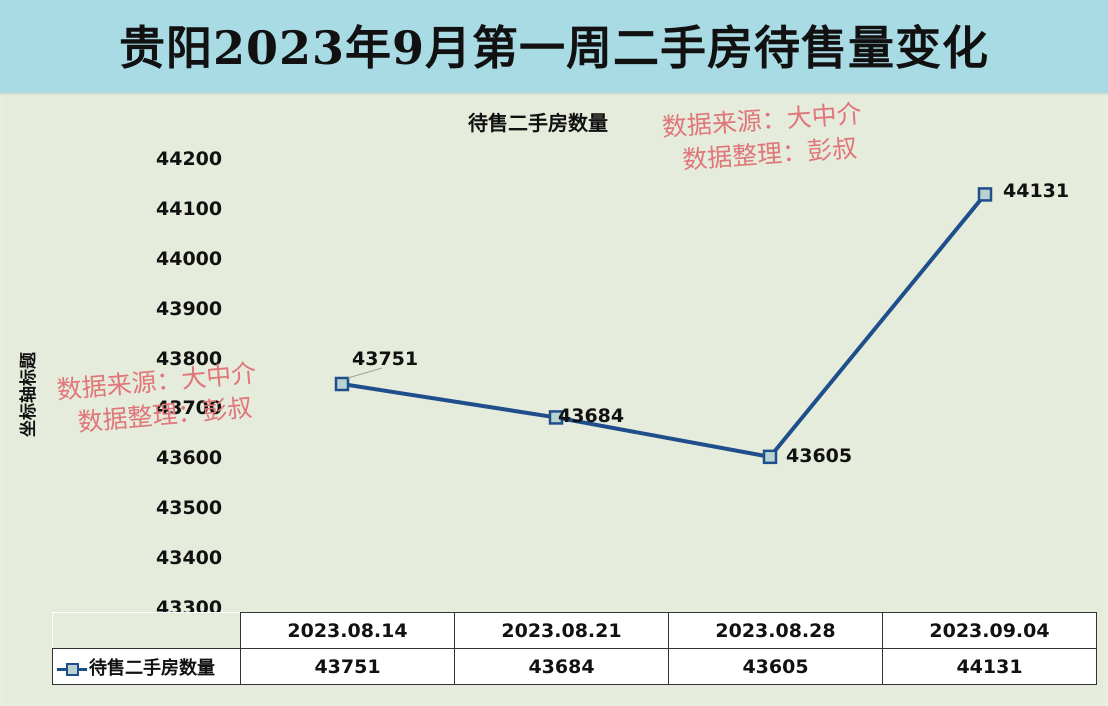 The image size is (1108, 706). Describe the element at coordinates (561, 666) in the screenshot. I see `data-table-value: 43684` at that location.